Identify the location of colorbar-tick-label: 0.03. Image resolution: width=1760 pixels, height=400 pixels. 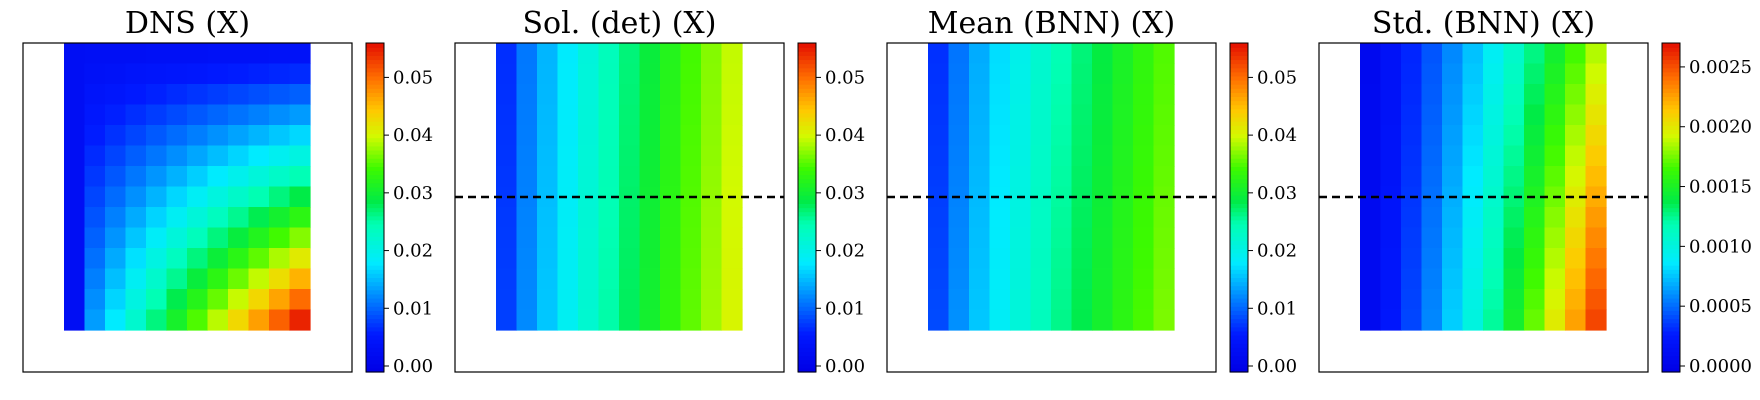
(413, 193).